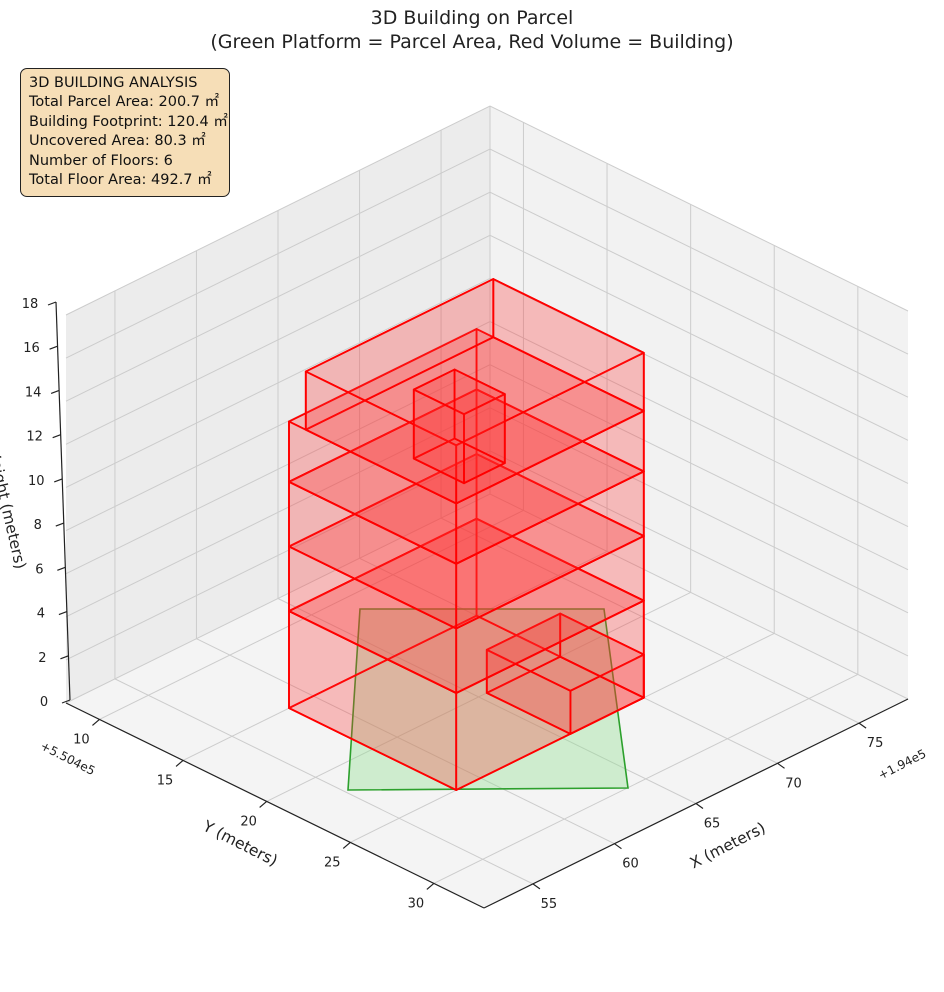 Image resolution: width=944 pixels, height=992 pixels. Describe the element at coordinates (30, 304) in the screenshot. I see `z-tick-label: 18` at that location.